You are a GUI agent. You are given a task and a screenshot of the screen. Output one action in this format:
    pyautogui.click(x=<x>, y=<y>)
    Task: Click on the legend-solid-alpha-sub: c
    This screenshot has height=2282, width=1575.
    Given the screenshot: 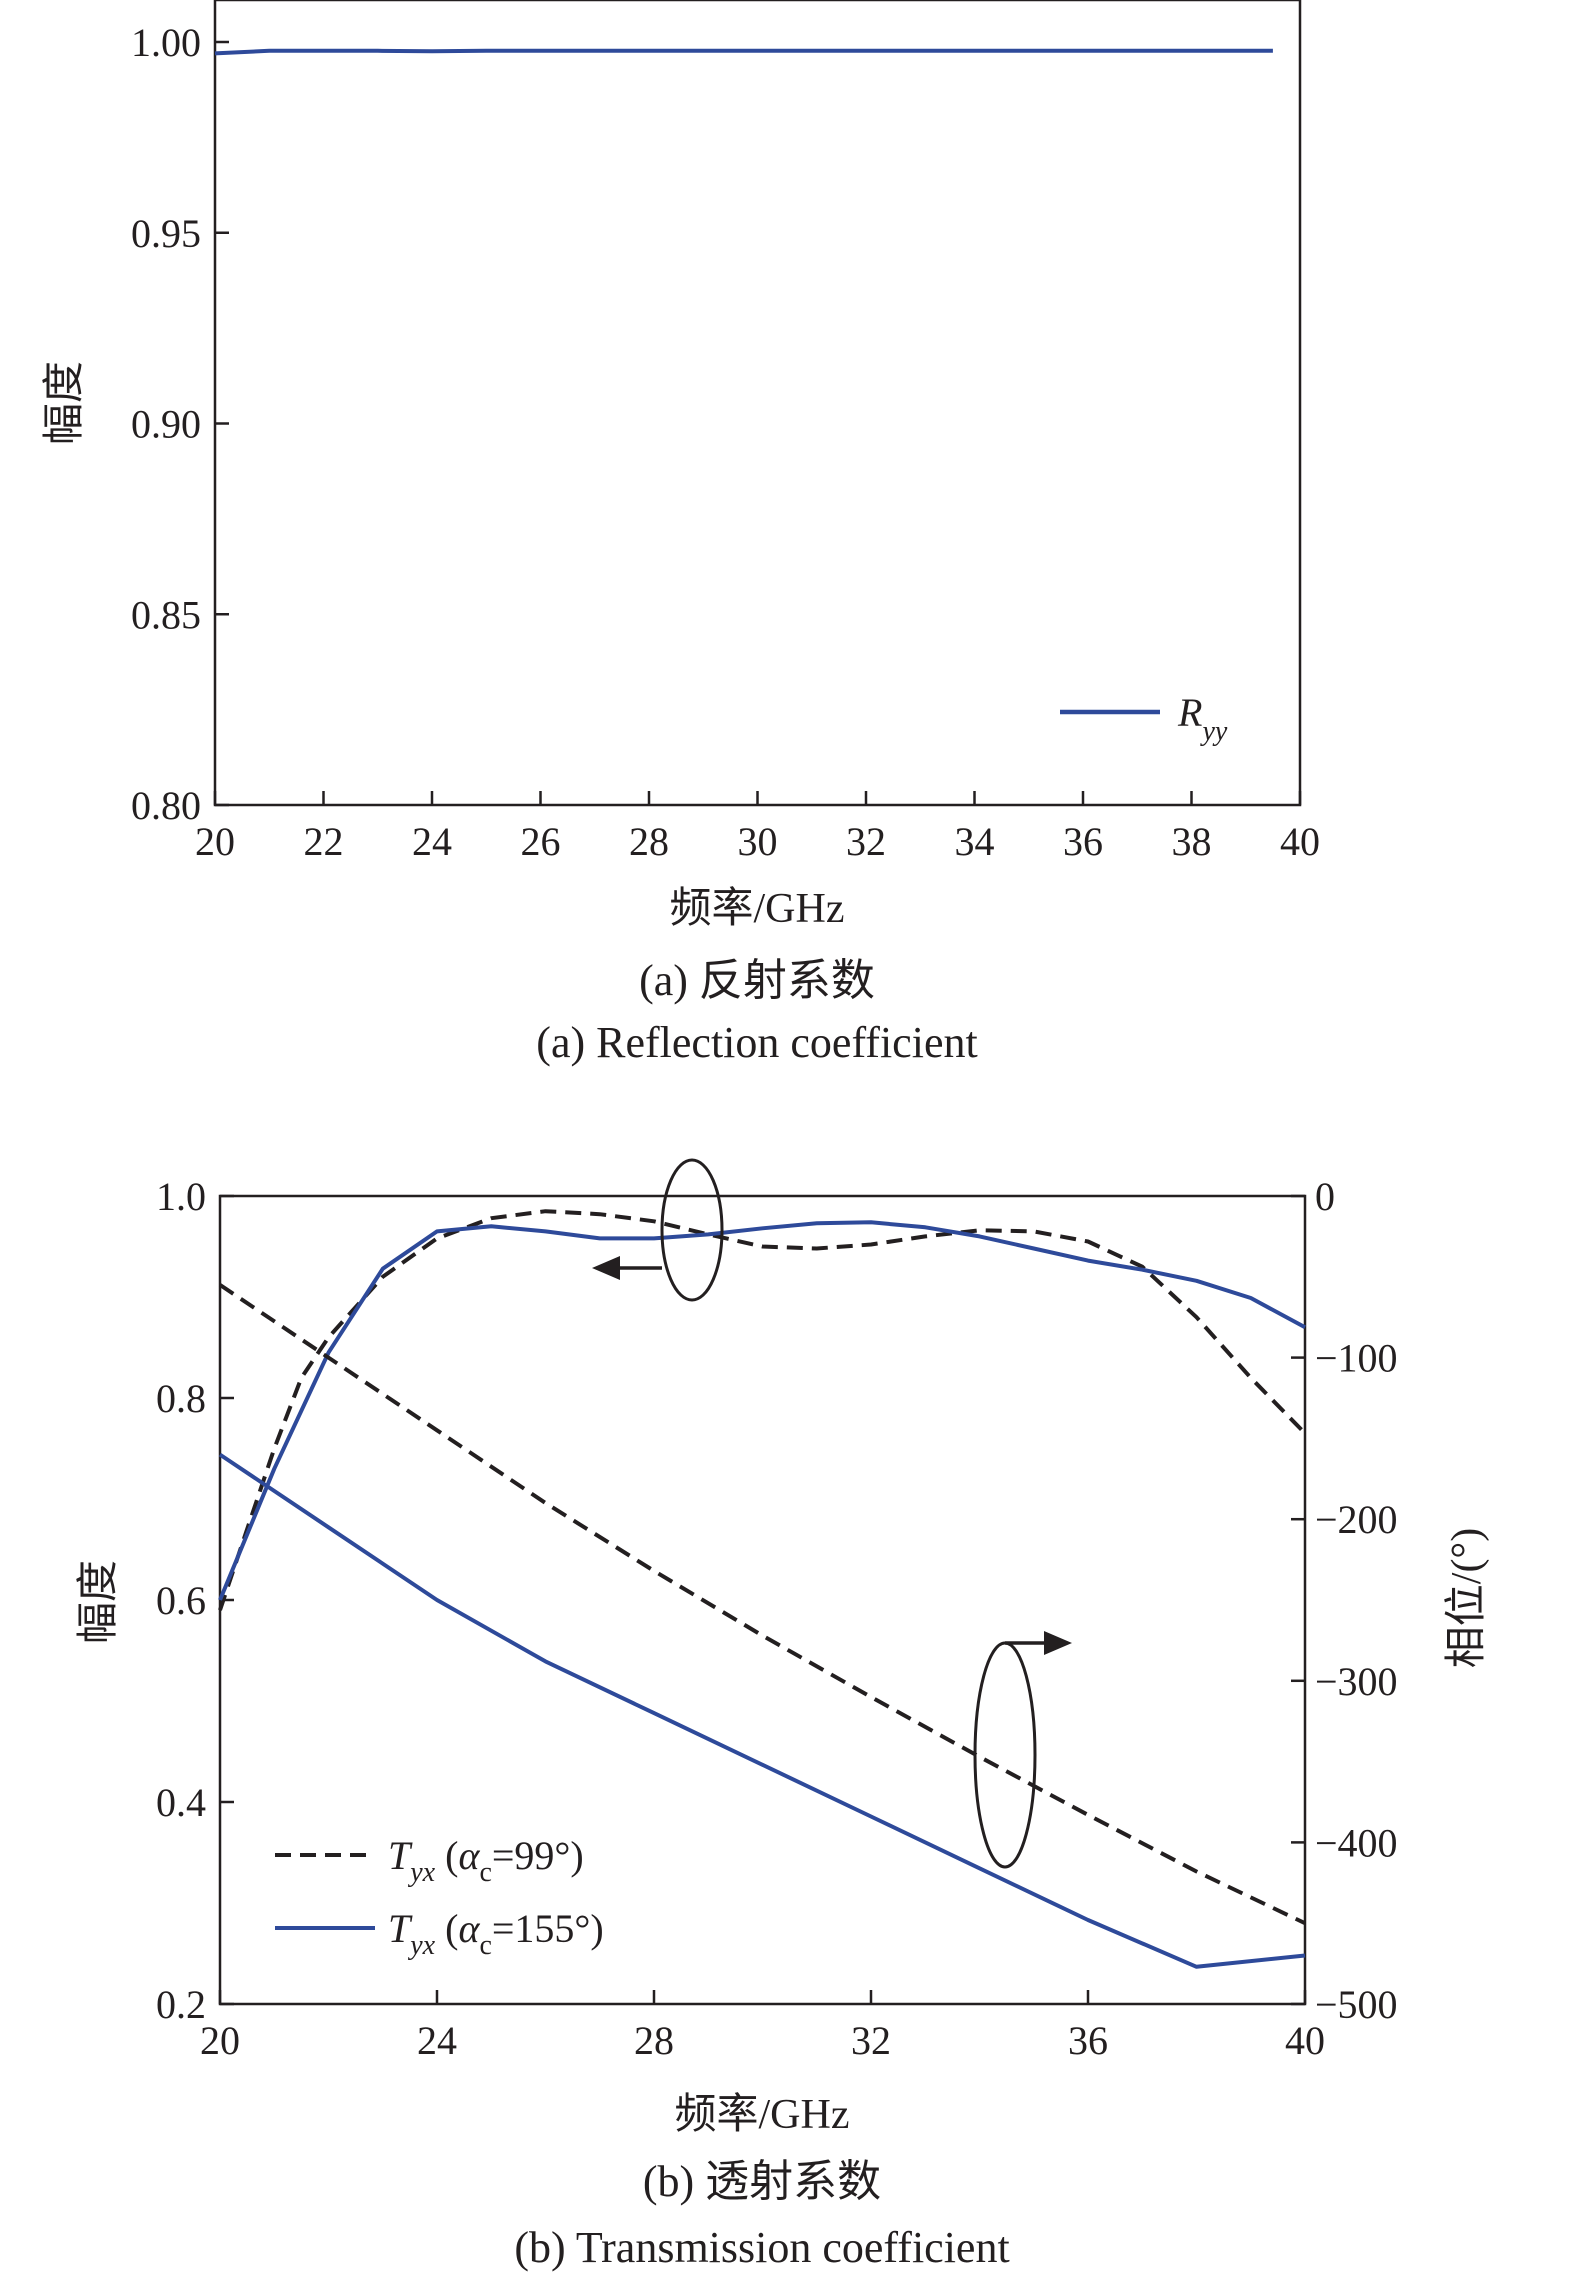 What is the action you would take?
    pyautogui.click(x=485, y=1945)
    